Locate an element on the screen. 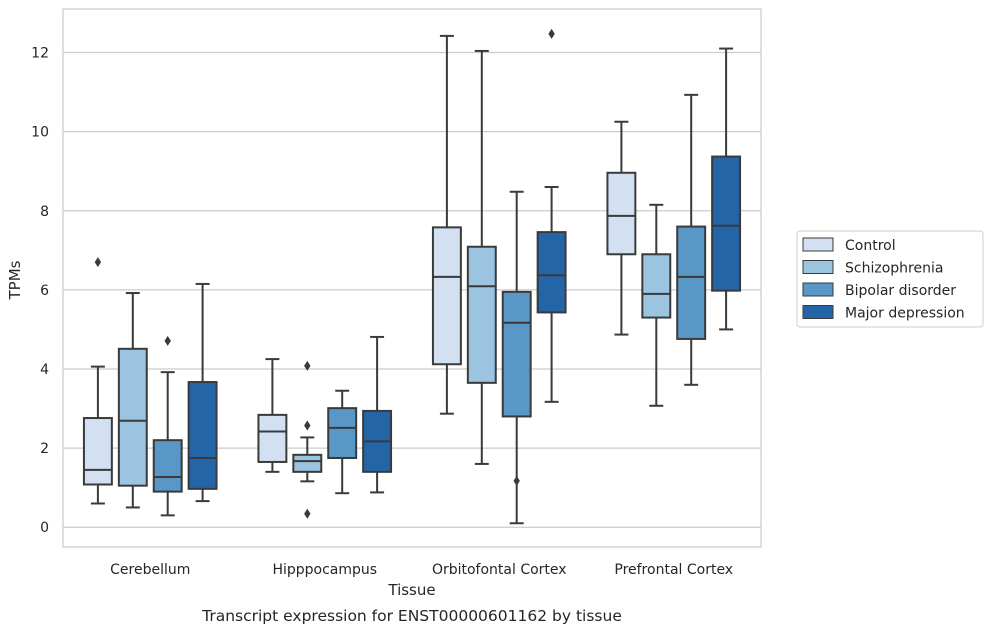  legend-label: Schizophrenia is located at coordinates (894, 269).